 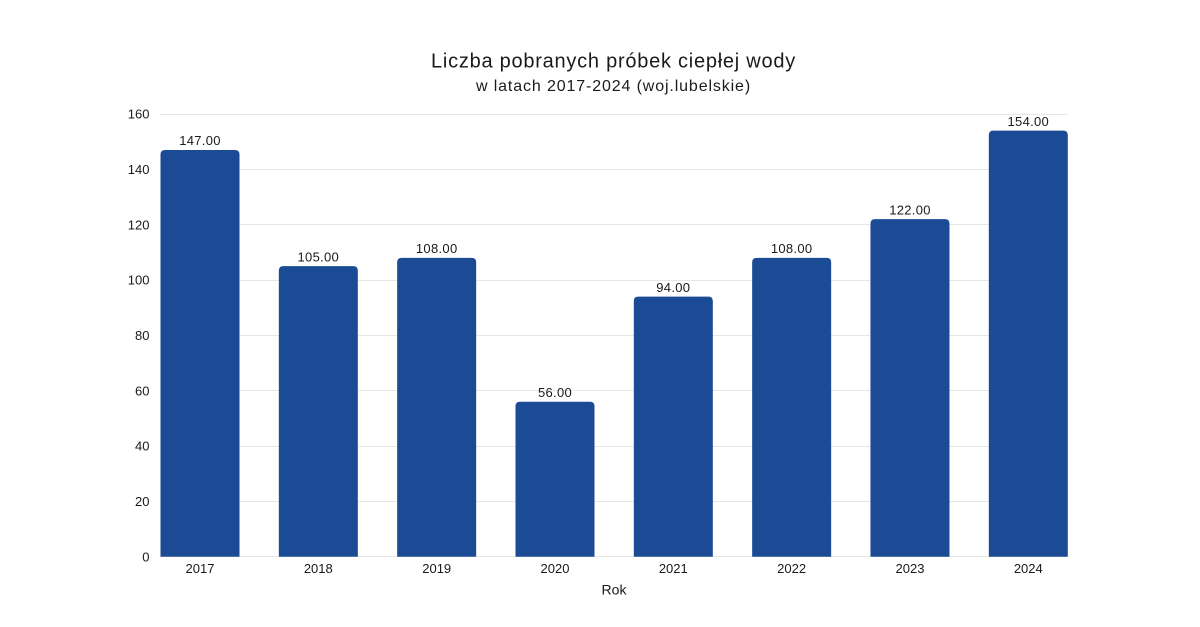 What do you see at coordinates (555, 568) in the screenshot?
I see `svg-text: 2020` at bounding box center [555, 568].